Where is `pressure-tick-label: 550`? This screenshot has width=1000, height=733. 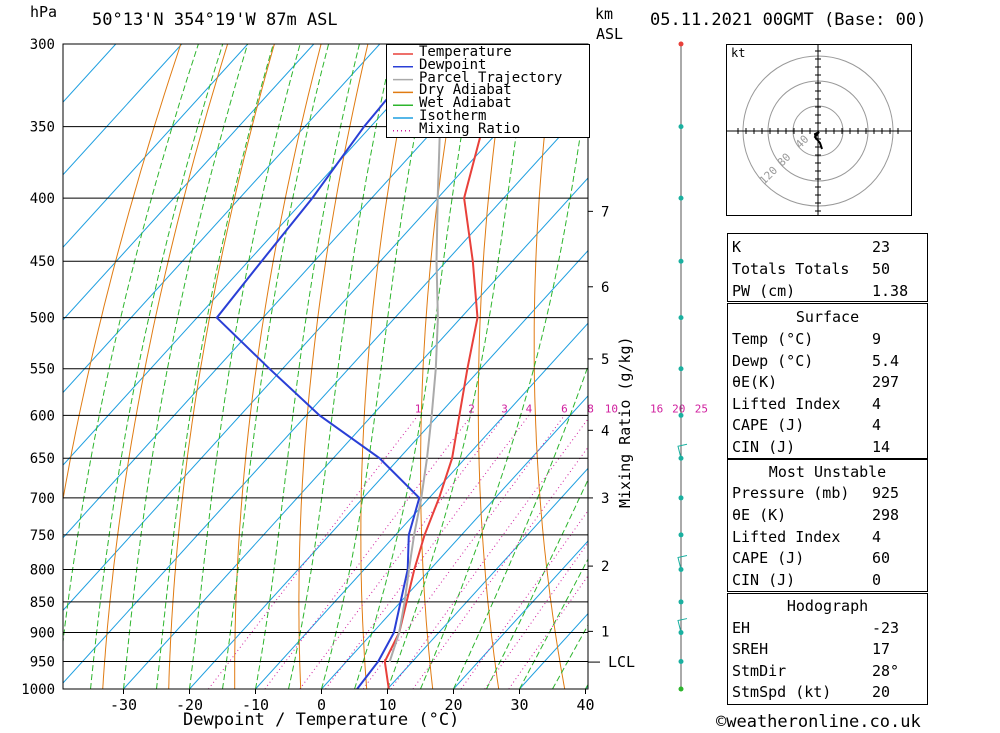
pressure-tick-label: 550 is located at coordinates (42, 370).